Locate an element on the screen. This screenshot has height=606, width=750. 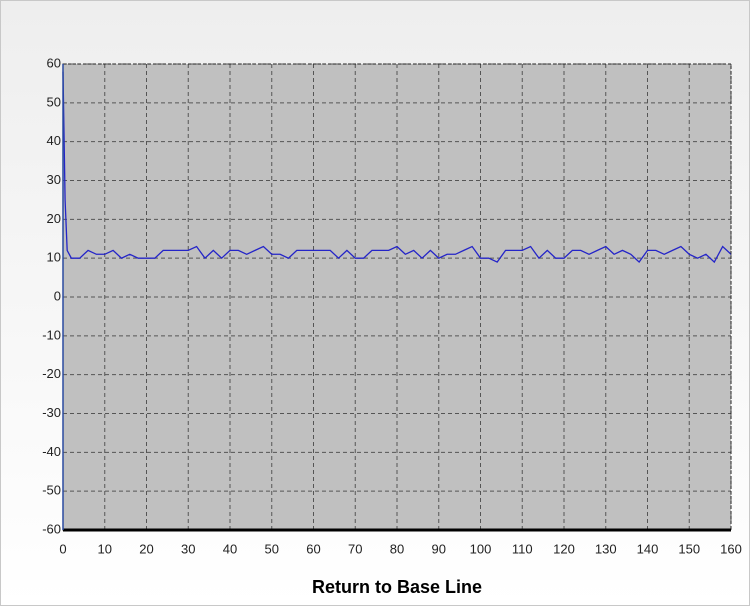
y-tick-label: 50 is located at coordinates (54, 101).